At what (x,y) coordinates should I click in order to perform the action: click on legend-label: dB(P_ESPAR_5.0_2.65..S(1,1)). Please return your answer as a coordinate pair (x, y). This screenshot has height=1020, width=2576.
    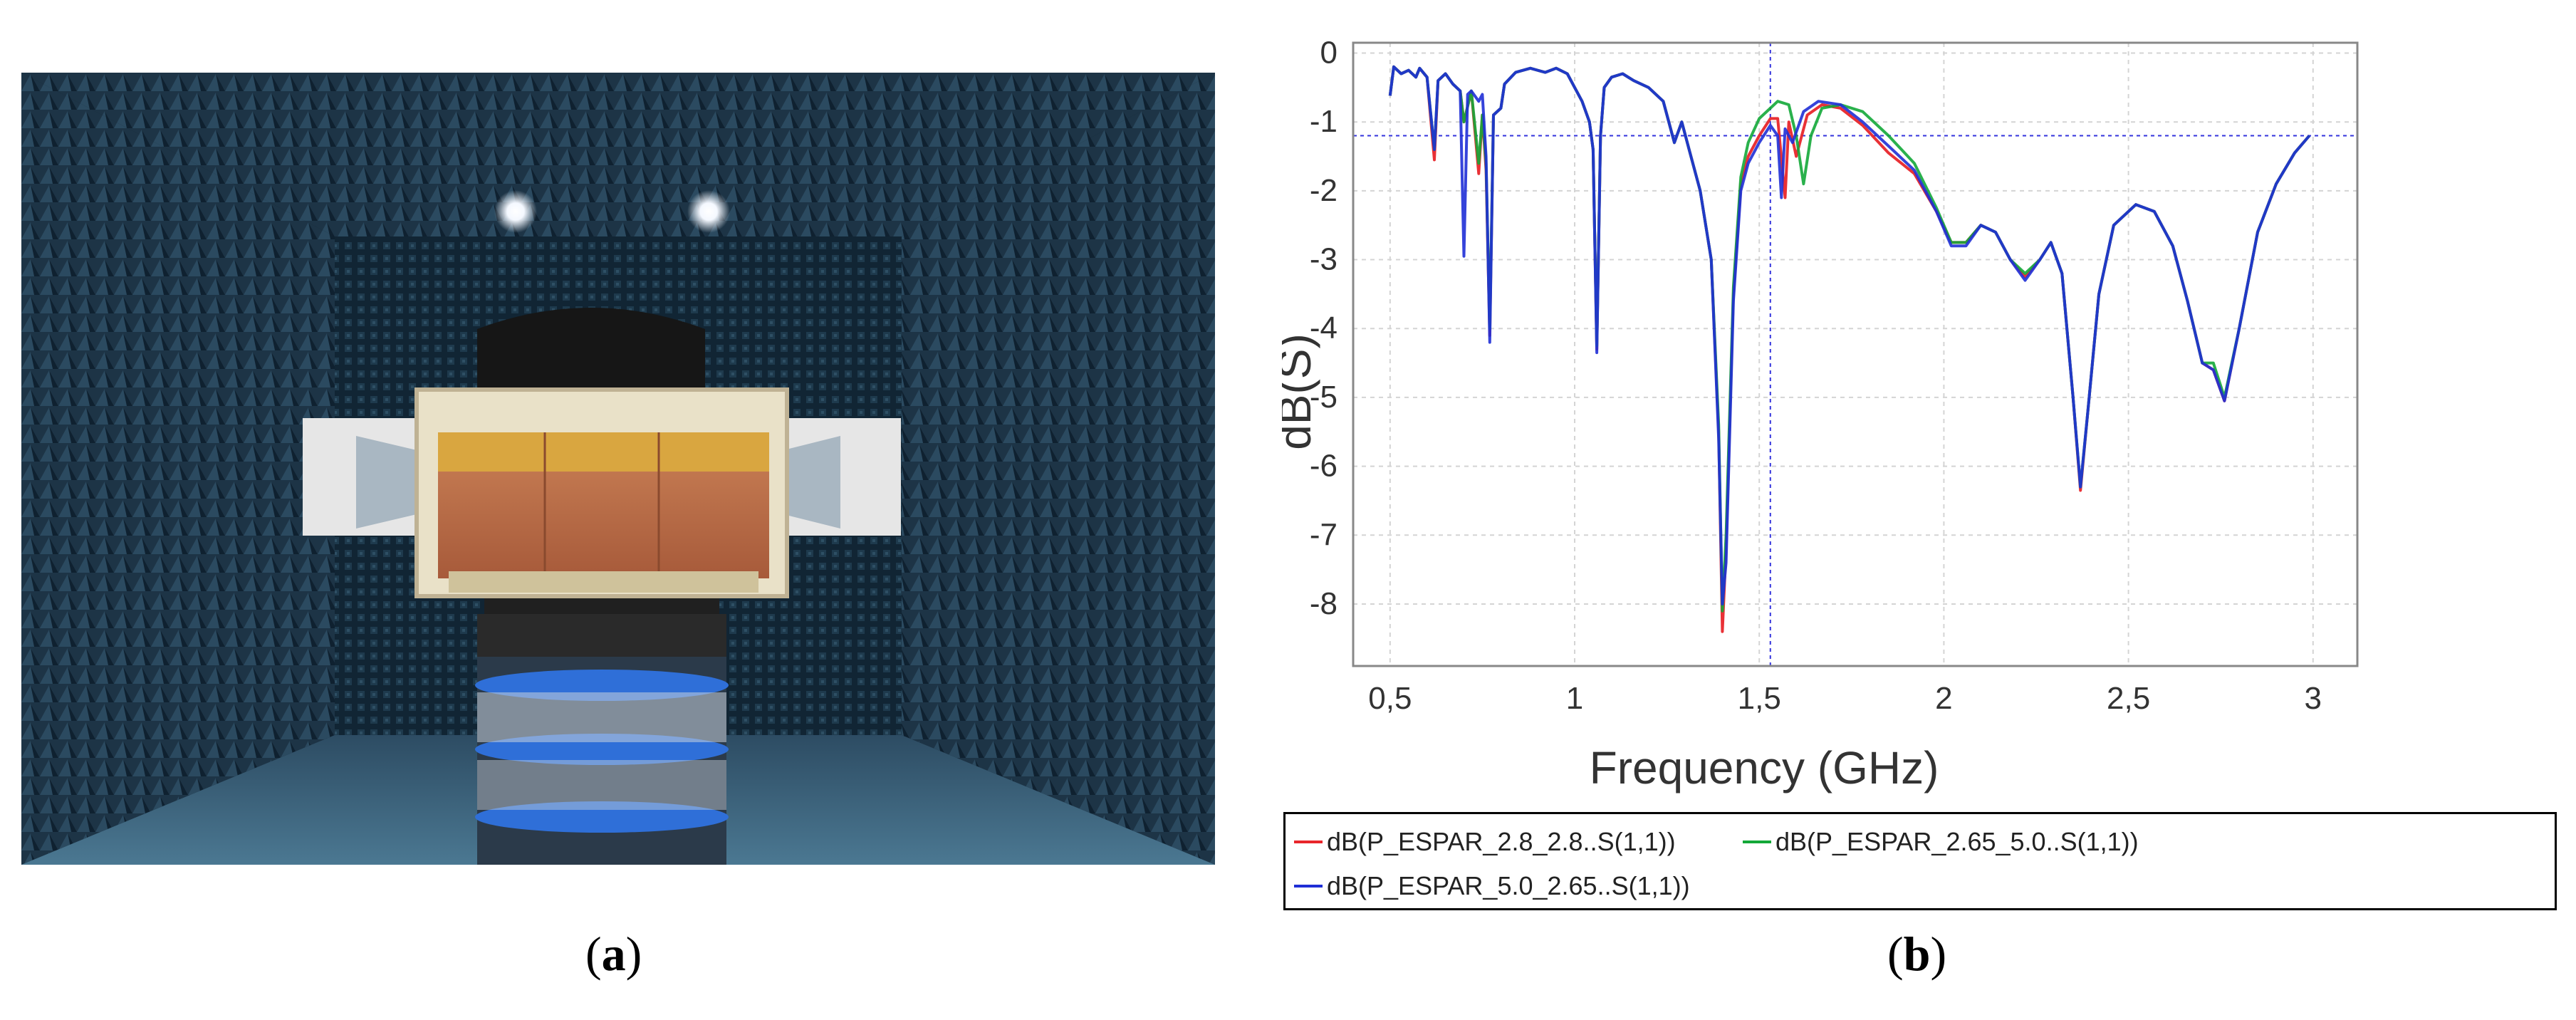
    Looking at the image, I should click on (1508, 885).